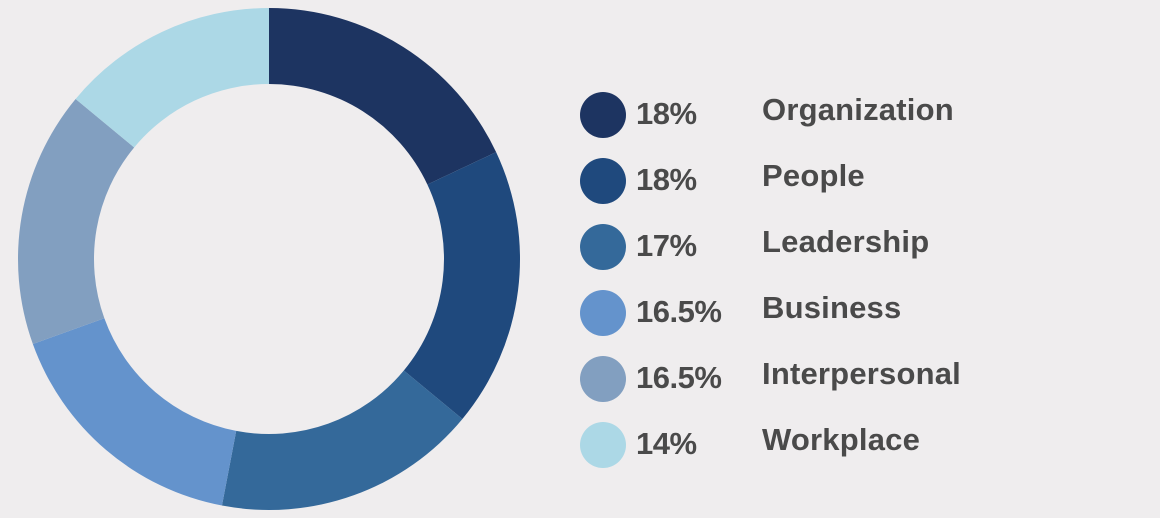 This screenshot has width=1160, height=518. I want to click on donut-slice-business, so click(134, 412).